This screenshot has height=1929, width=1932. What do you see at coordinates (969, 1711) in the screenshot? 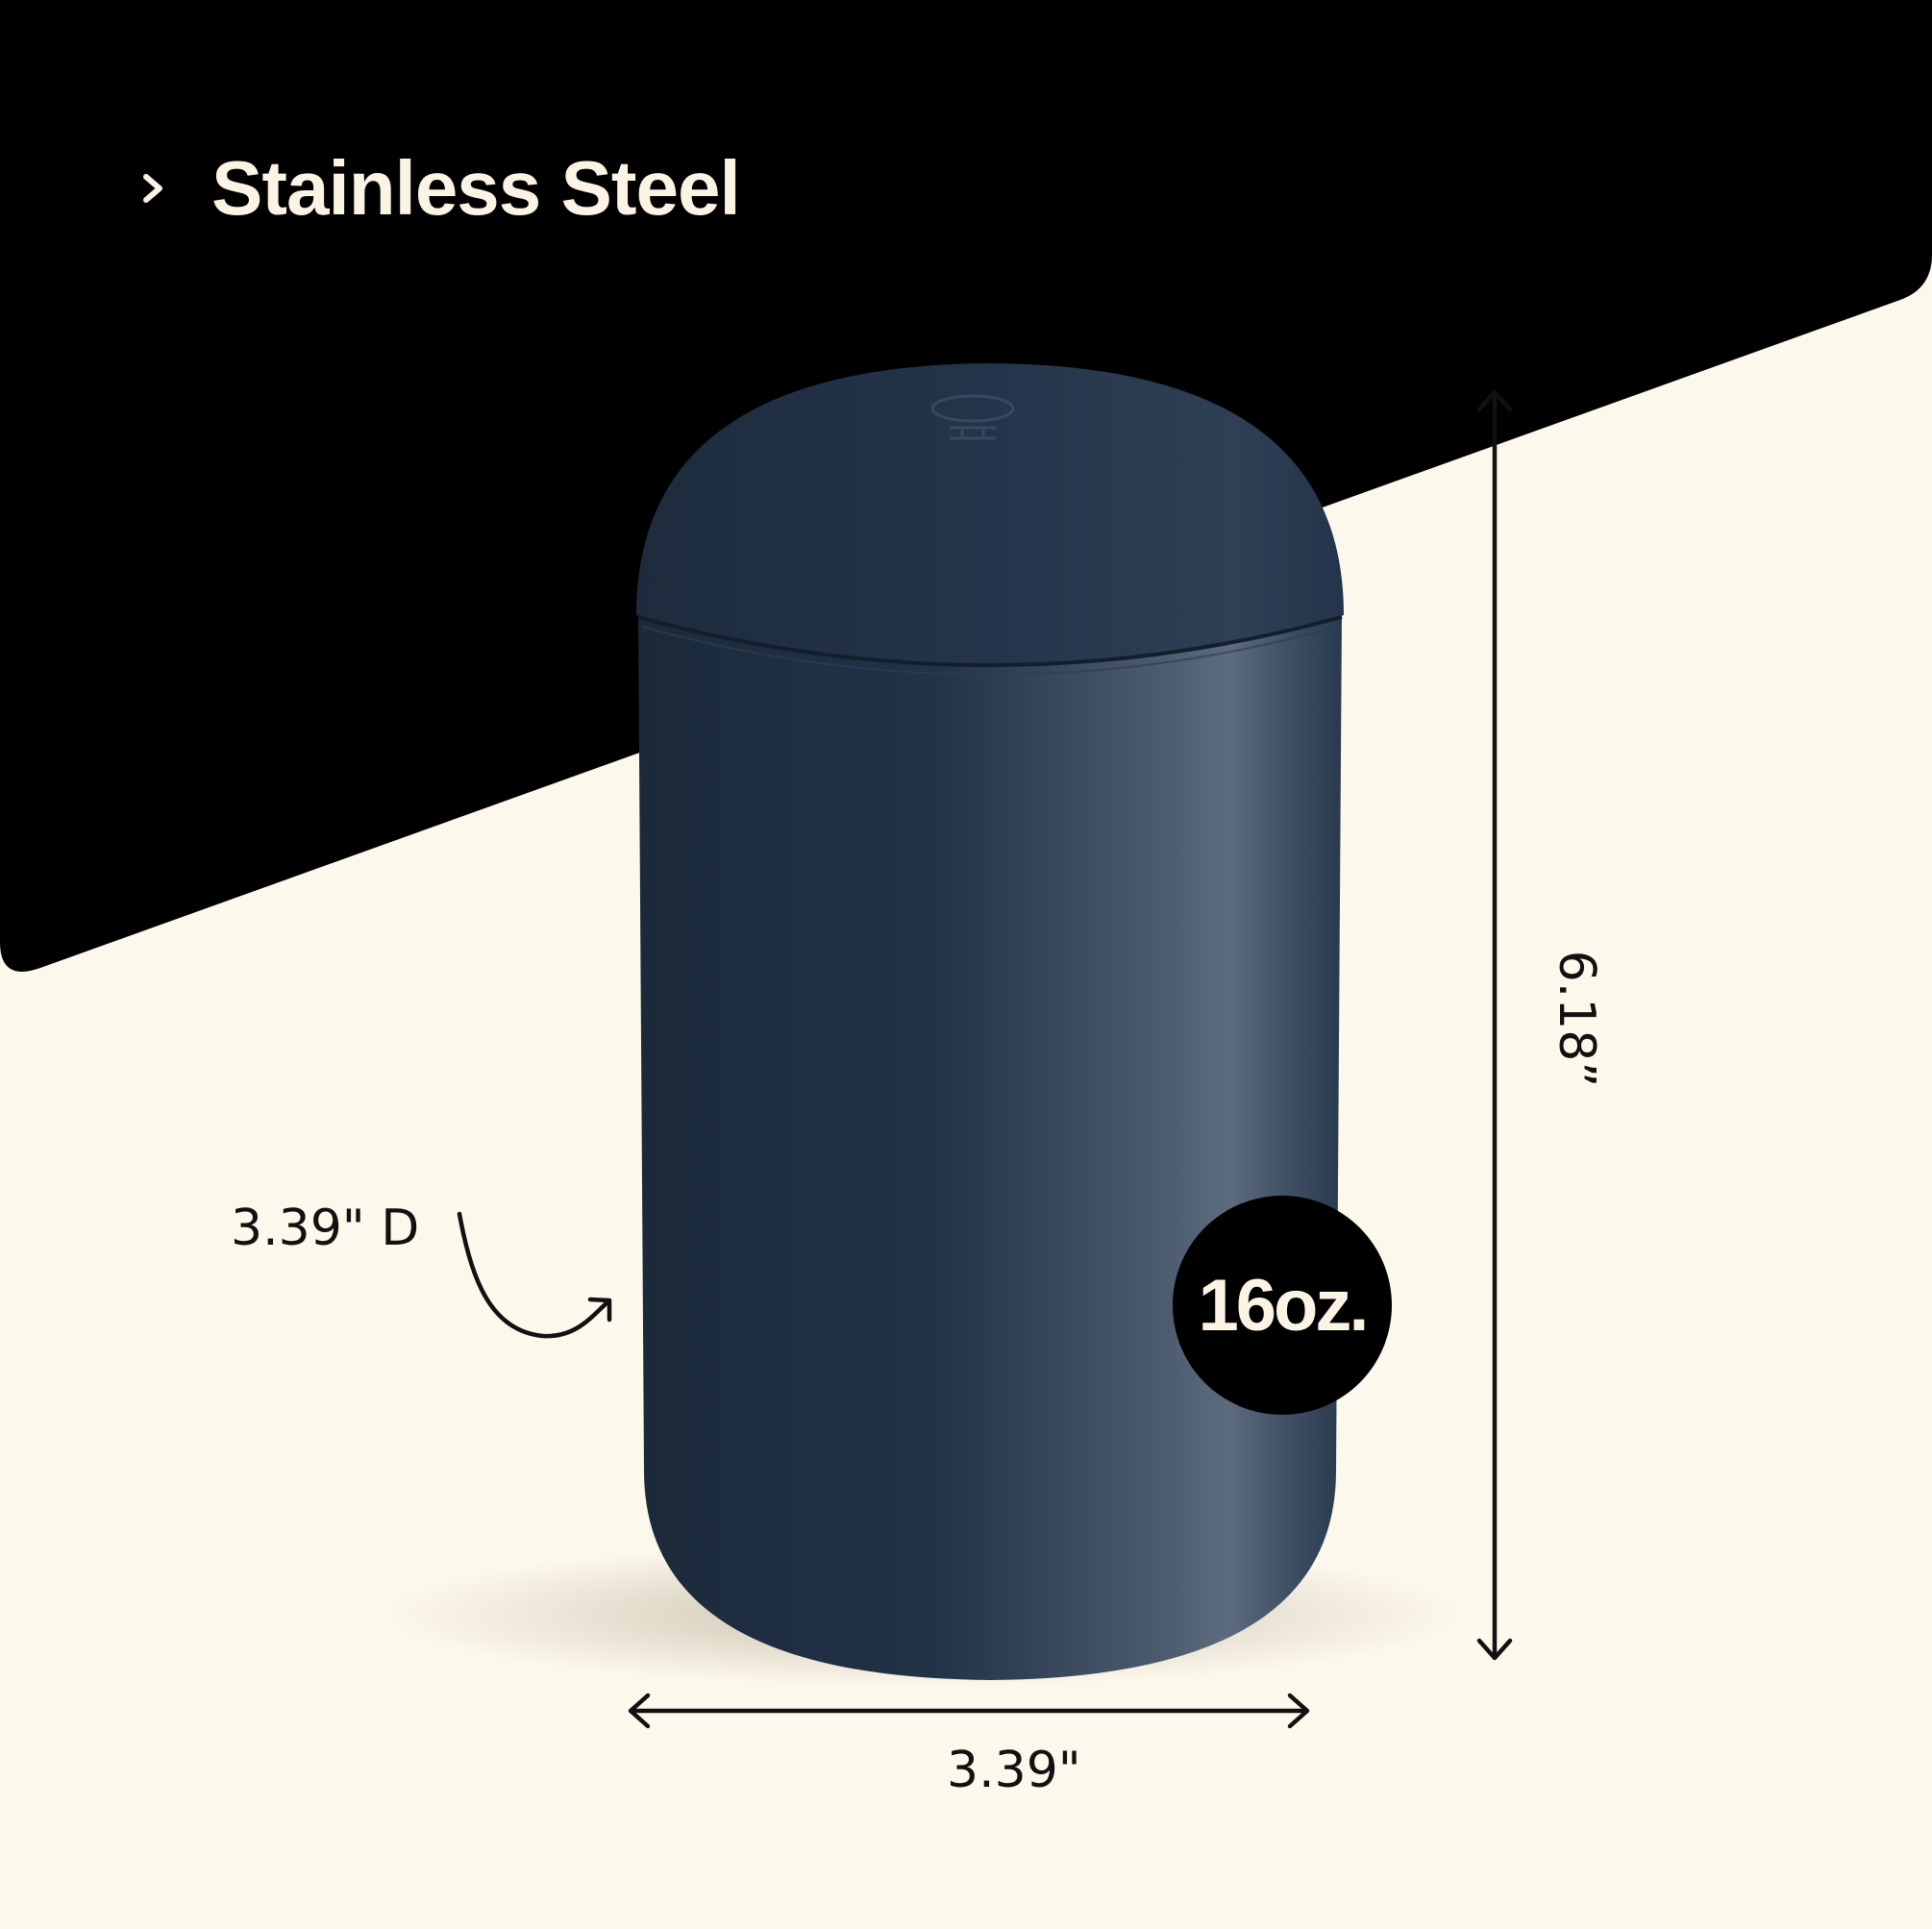
I see `width-arrow` at bounding box center [969, 1711].